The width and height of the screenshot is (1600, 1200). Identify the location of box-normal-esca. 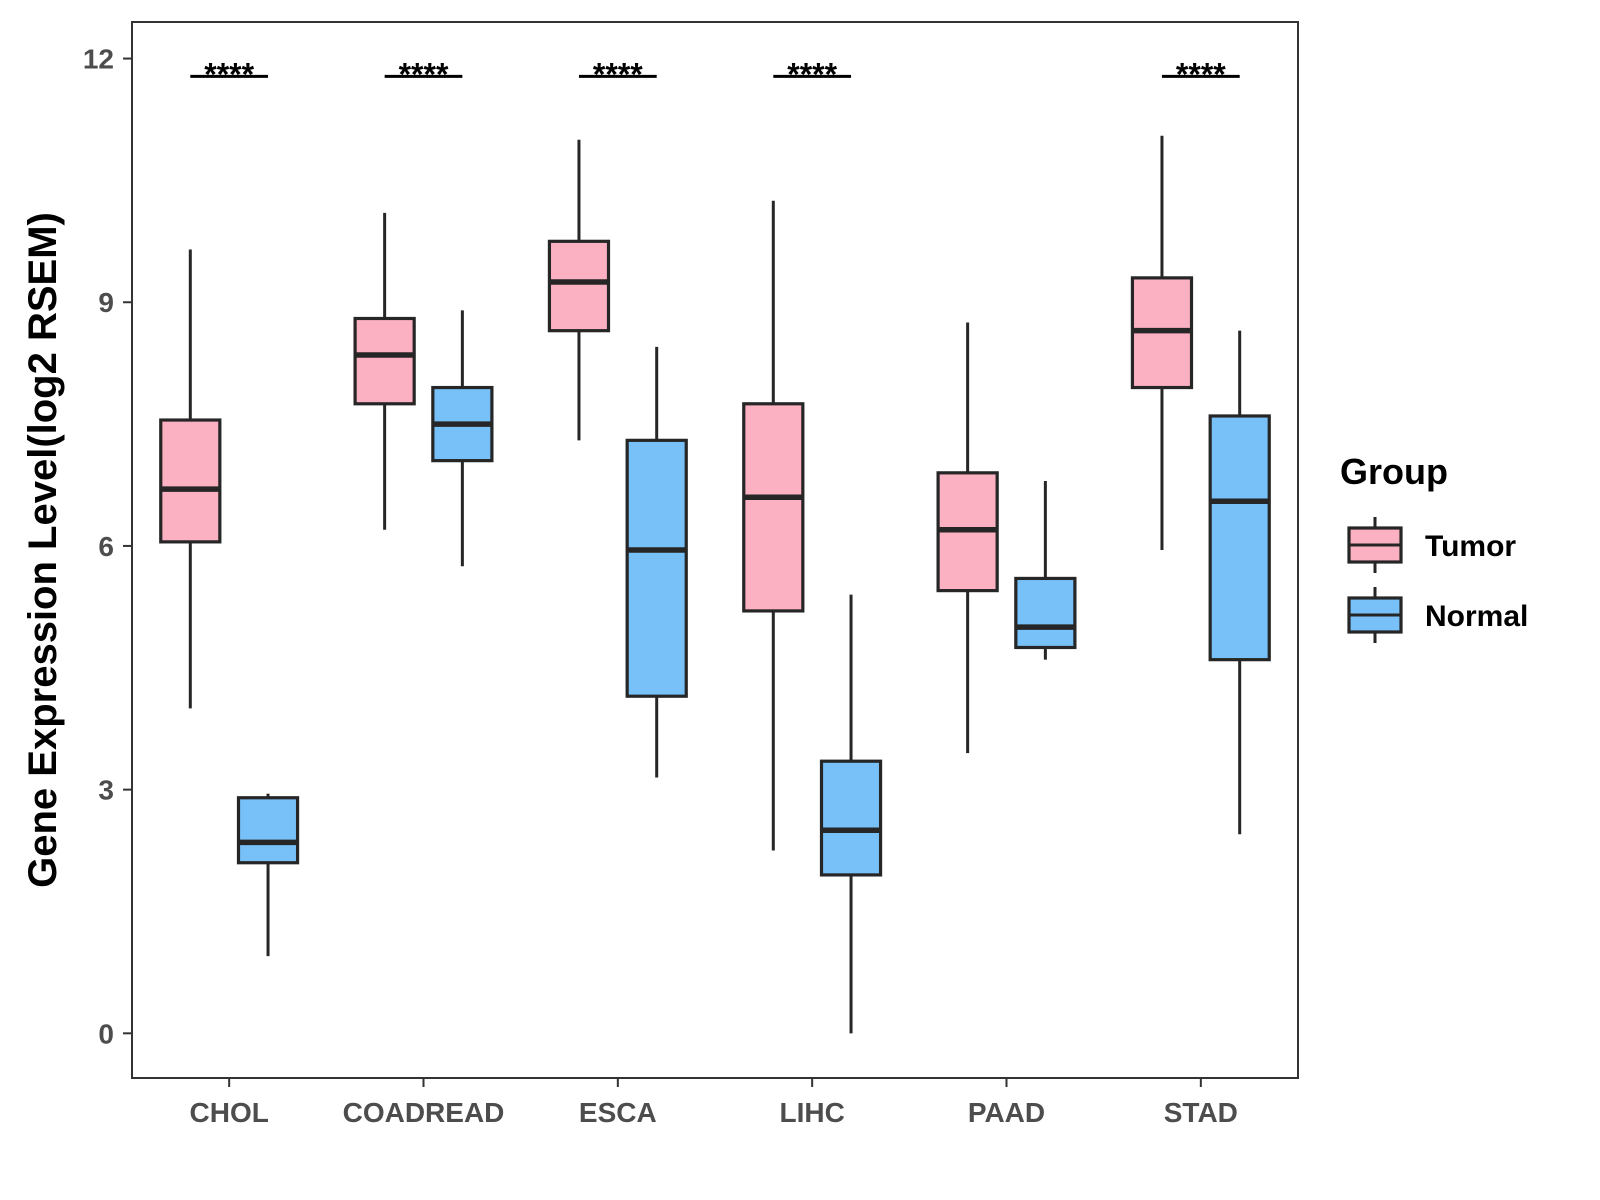
(656, 562).